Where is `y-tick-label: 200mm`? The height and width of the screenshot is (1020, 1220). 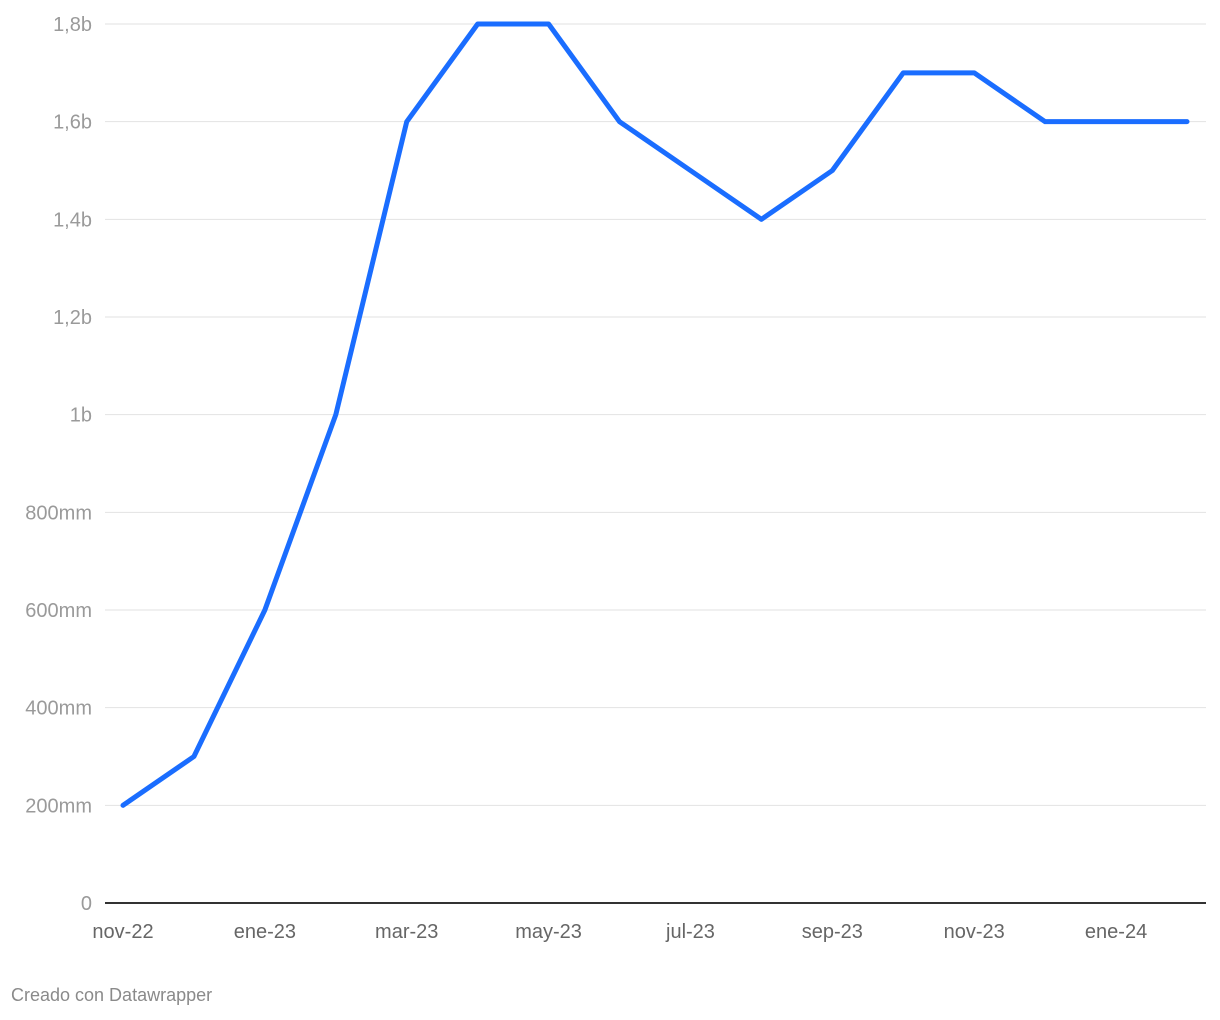 y-tick-label: 200mm is located at coordinates (58, 806).